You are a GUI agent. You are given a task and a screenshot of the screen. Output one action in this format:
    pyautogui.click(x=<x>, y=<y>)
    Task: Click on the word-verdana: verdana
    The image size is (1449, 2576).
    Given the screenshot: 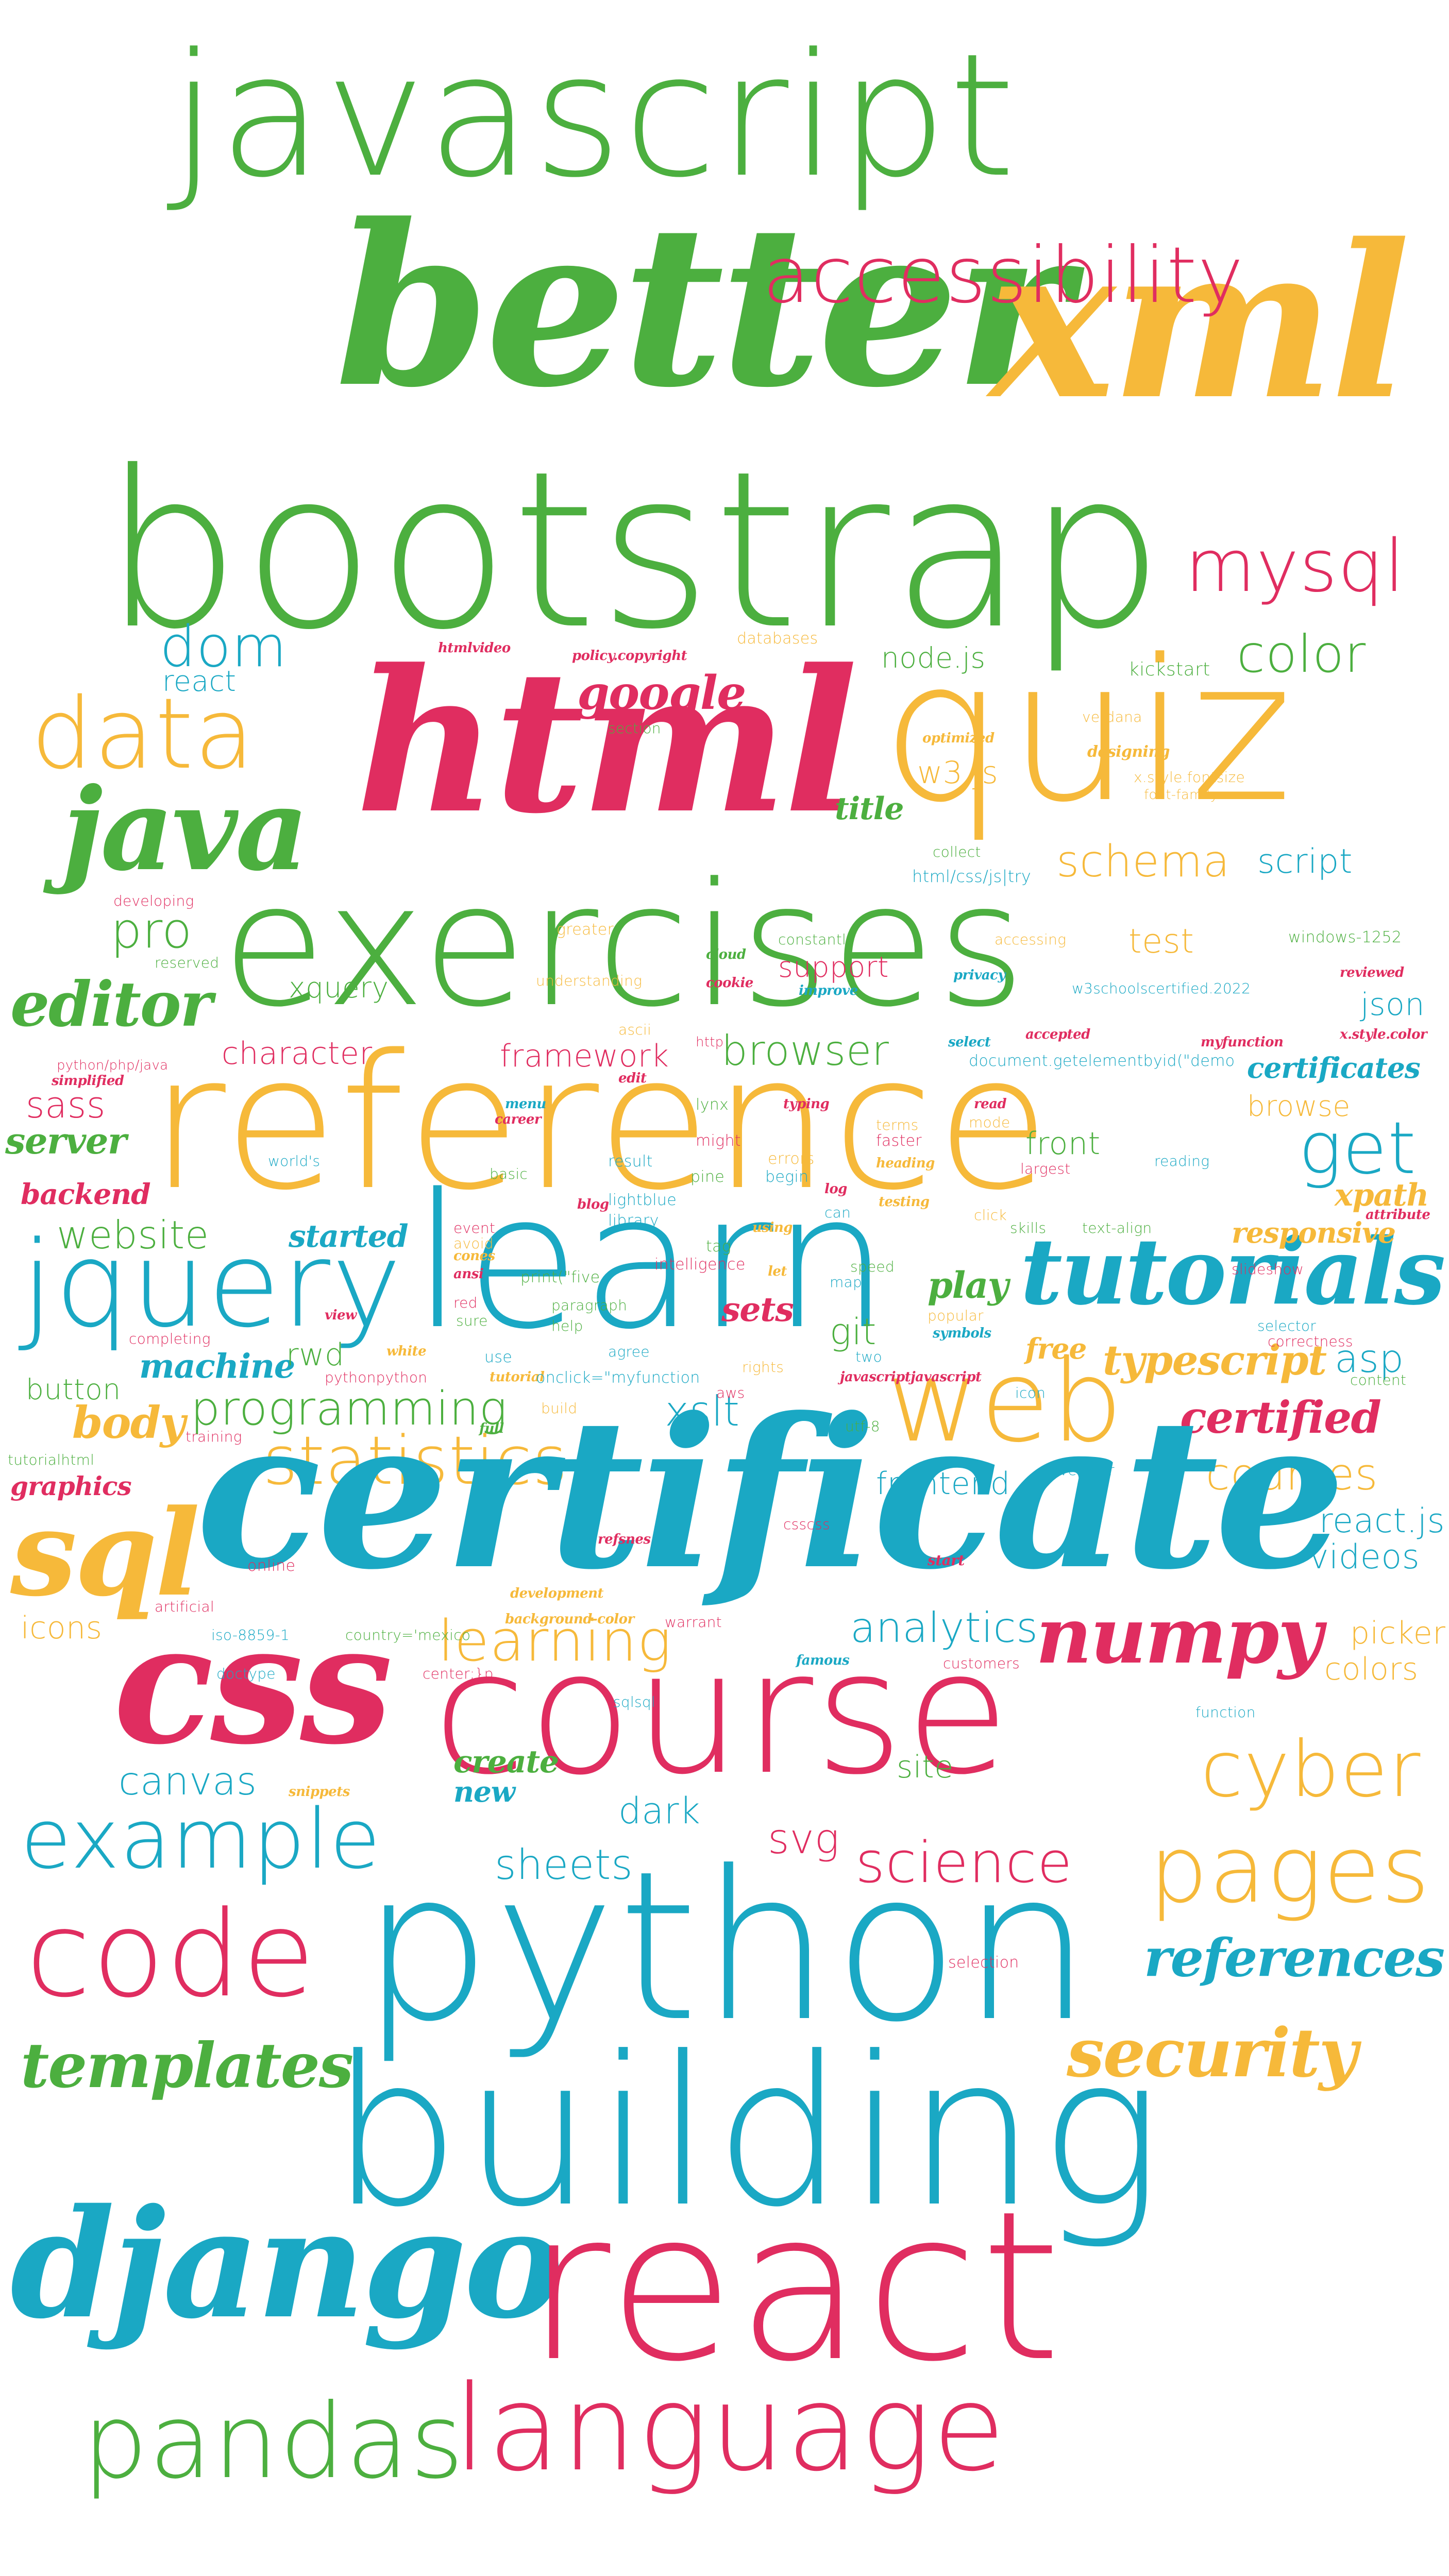 What is the action you would take?
    pyautogui.click(x=1112, y=716)
    